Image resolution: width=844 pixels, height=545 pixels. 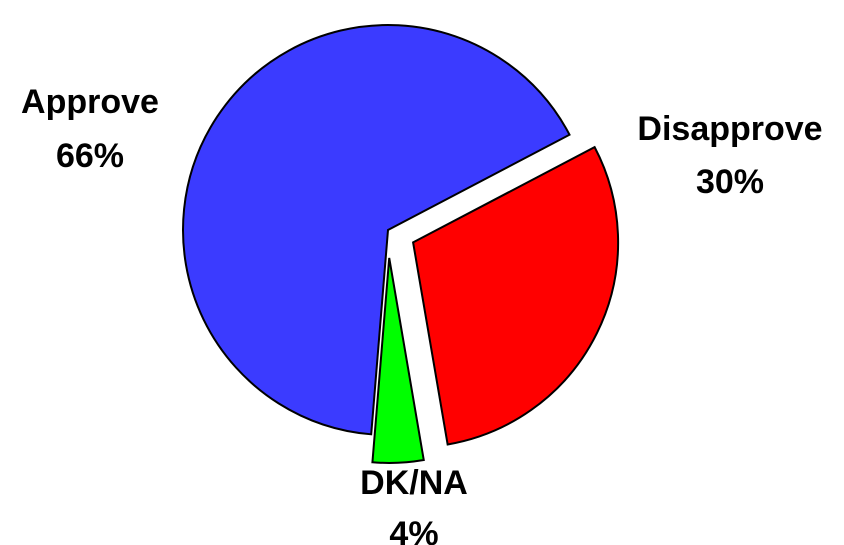 What do you see at coordinates (730, 182) in the screenshot?
I see `label-disapprove-value: 30%` at bounding box center [730, 182].